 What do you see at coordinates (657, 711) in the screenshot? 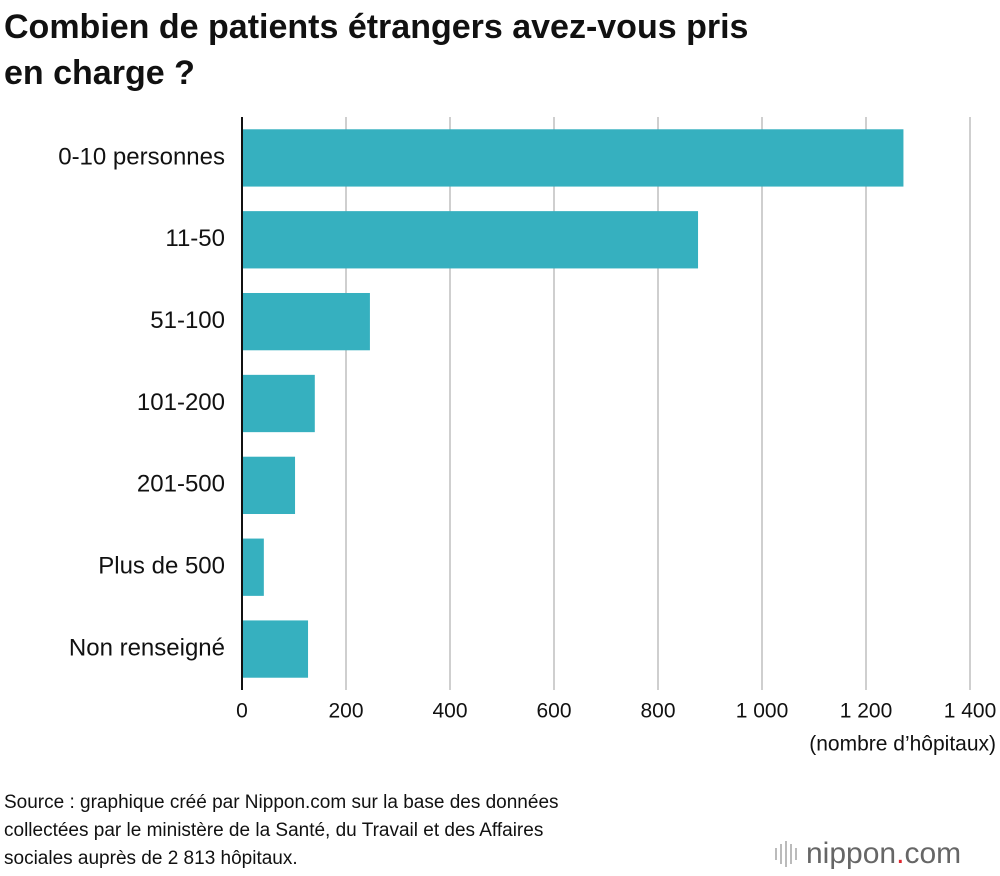
I see `x-tick-label: 800` at bounding box center [657, 711].